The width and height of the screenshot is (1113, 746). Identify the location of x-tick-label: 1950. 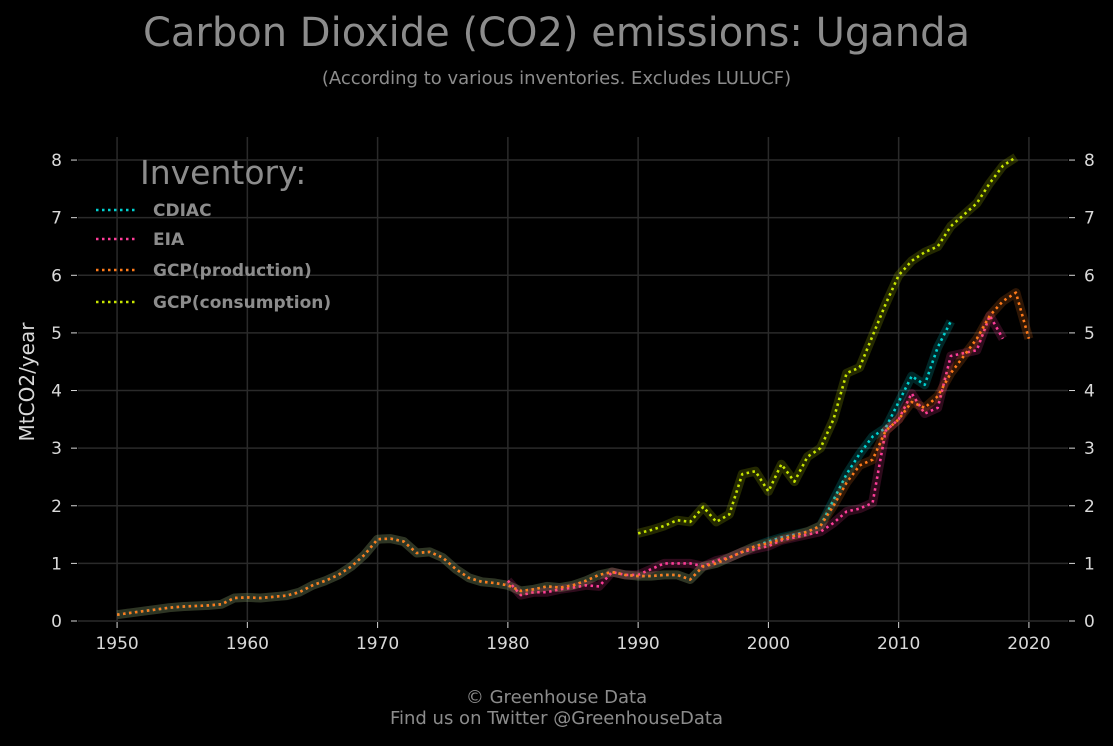
(116, 644).